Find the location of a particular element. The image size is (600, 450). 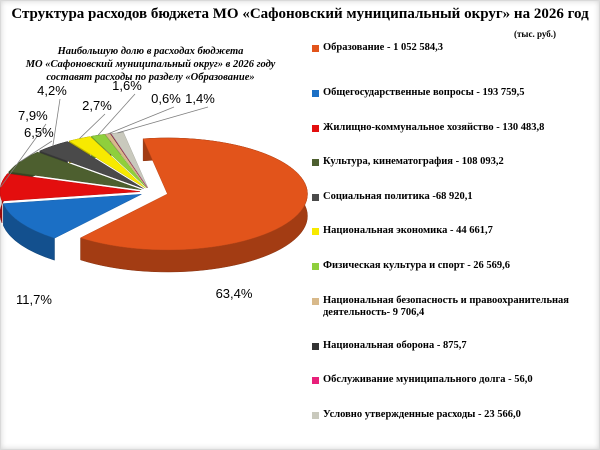

legend-label: Физическая культура и спорт - 26 569,6 is located at coordinates (417, 265).